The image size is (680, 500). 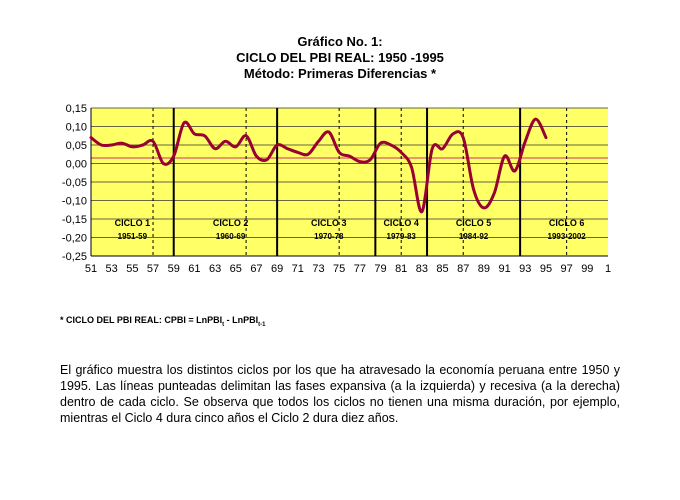 What do you see at coordinates (133, 223) in the screenshot?
I see `cycle-label-1: CICLO 1` at bounding box center [133, 223].